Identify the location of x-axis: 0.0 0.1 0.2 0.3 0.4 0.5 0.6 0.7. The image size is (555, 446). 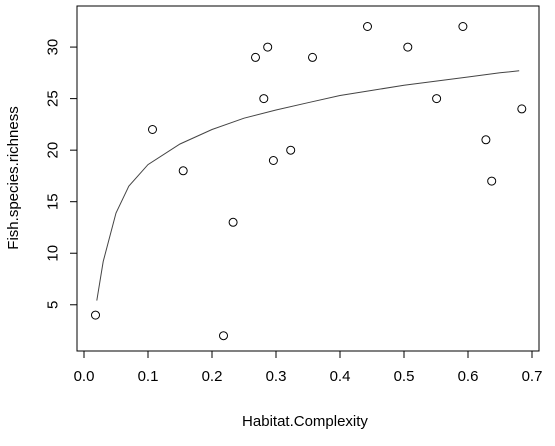
(308, 367).